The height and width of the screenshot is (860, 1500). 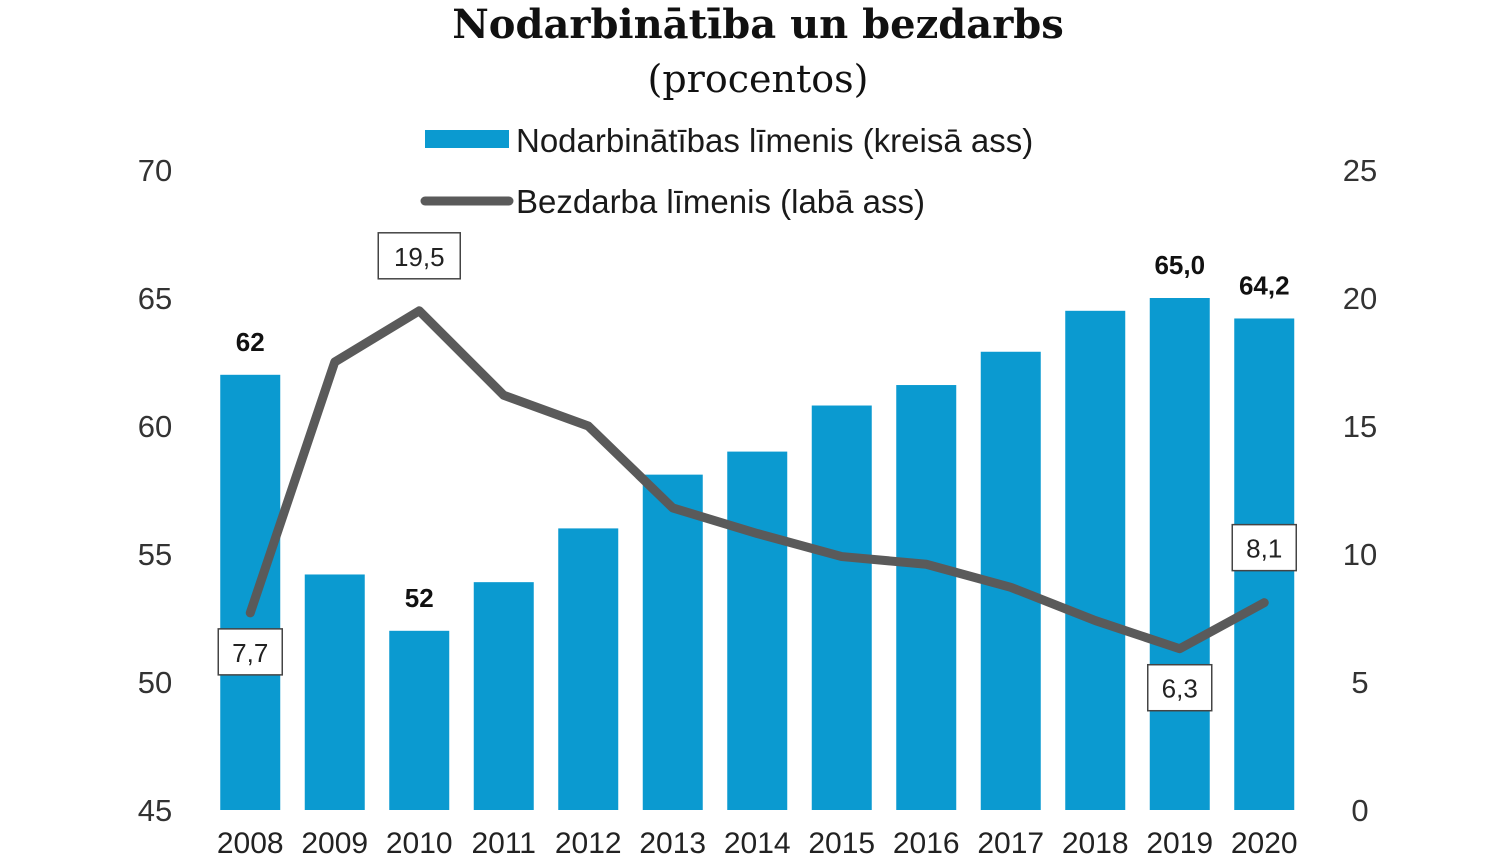 I want to click on bar-value-label: 52, so click(x=419, y=598).